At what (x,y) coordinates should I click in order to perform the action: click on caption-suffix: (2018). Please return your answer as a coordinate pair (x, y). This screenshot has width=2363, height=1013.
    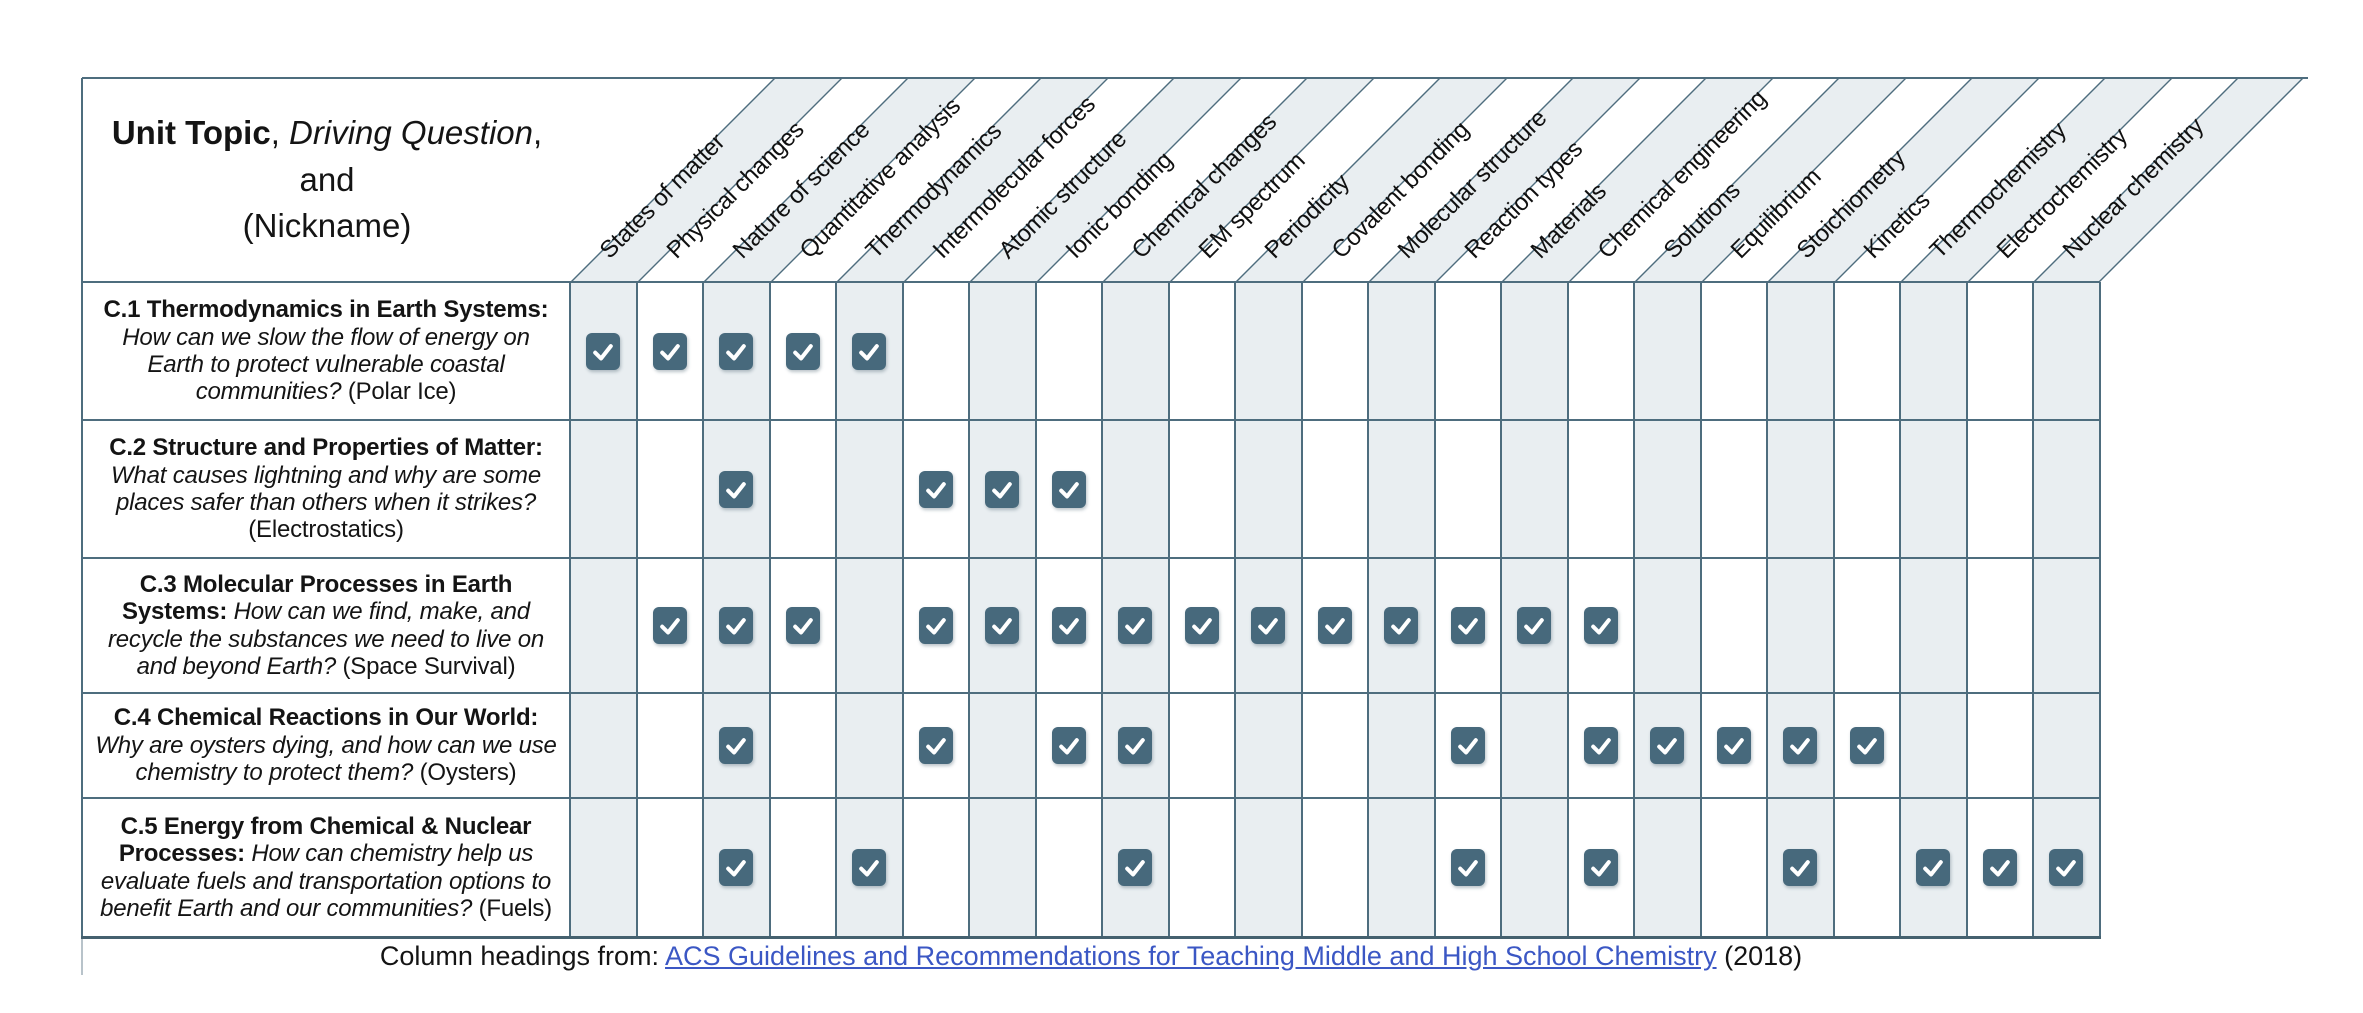
    Looking at the image, I should click on (1759, 956).